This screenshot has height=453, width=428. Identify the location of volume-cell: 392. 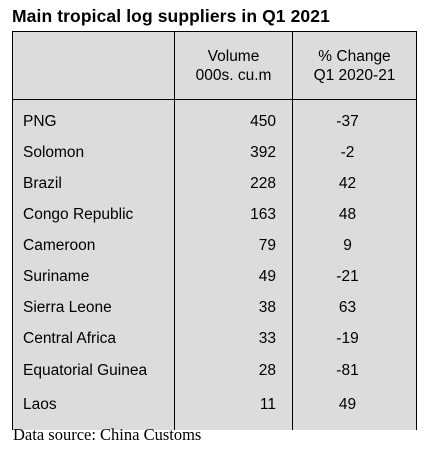
(233, 152).